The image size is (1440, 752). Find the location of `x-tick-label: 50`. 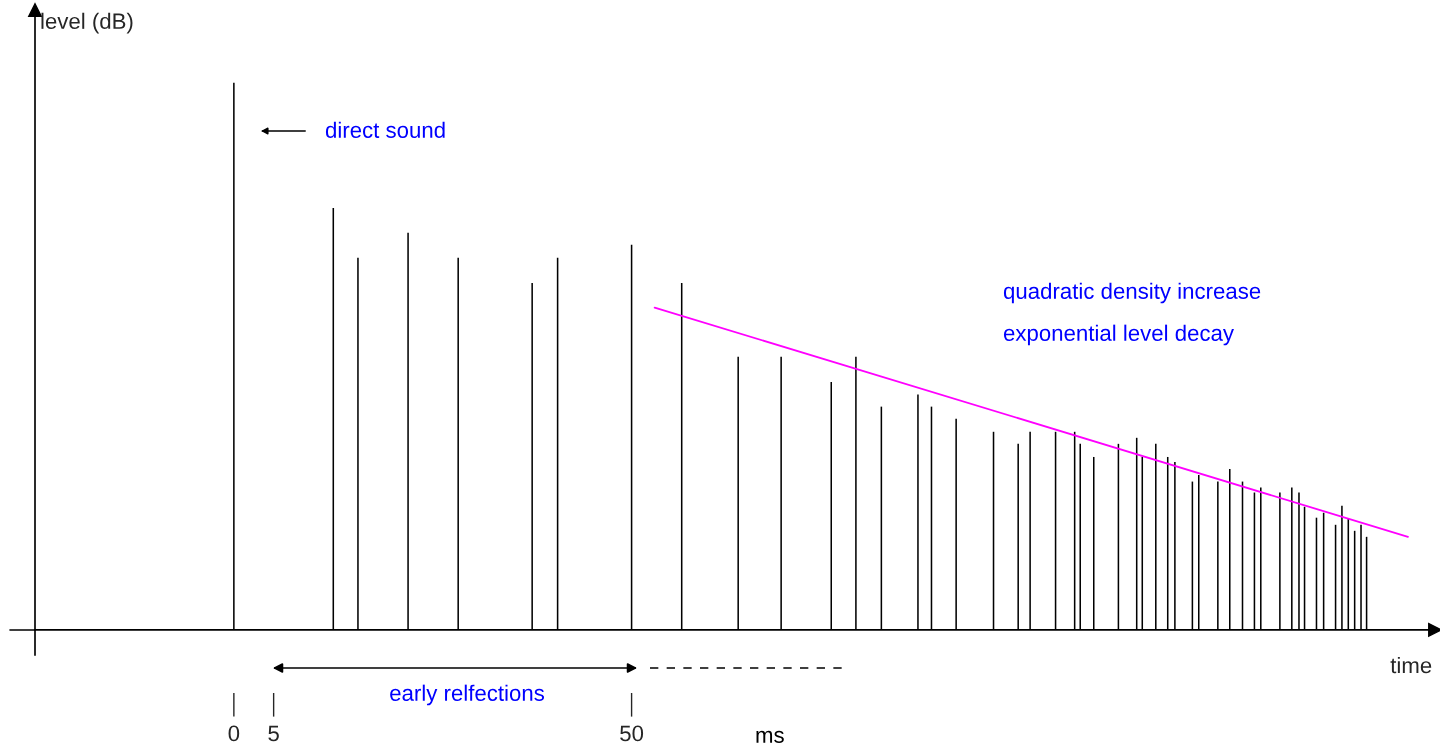

x-tick-label: 50 is located at coordinates (632, 733).